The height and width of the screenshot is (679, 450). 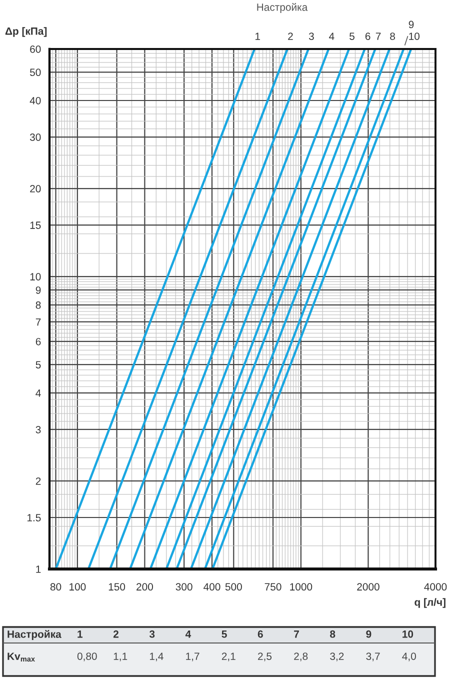 What do you see at coordinates (35, 635) in the screenshot?
I see `x-axis-title: Настройка` at bounding box center [35, 635].